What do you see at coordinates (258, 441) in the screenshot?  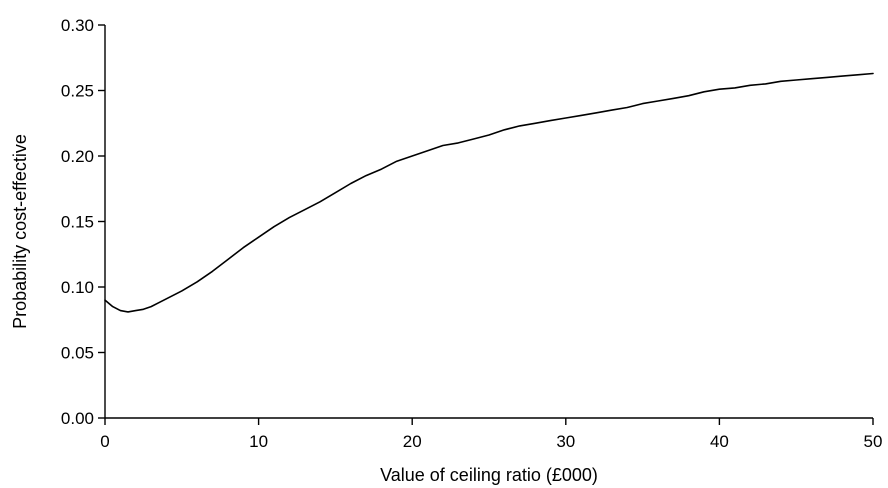 I see `x-tick-label: 10` at bounding box center [258, 441].